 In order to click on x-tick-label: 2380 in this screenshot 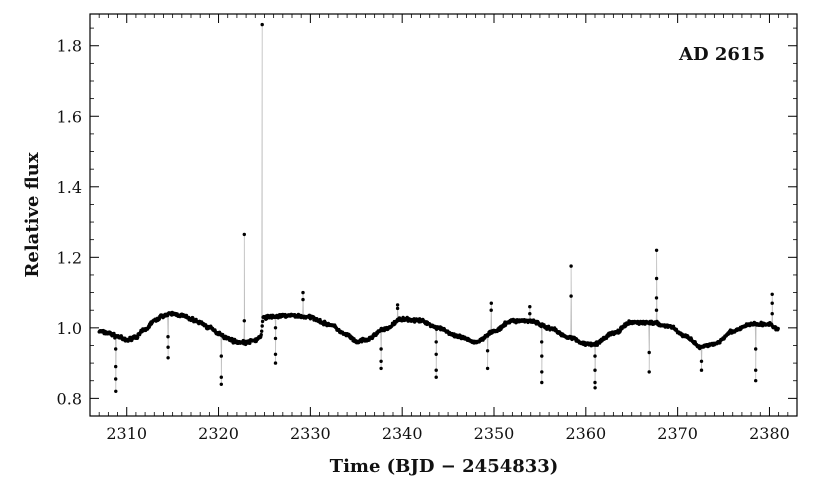, I will do `click(769, 433)`.